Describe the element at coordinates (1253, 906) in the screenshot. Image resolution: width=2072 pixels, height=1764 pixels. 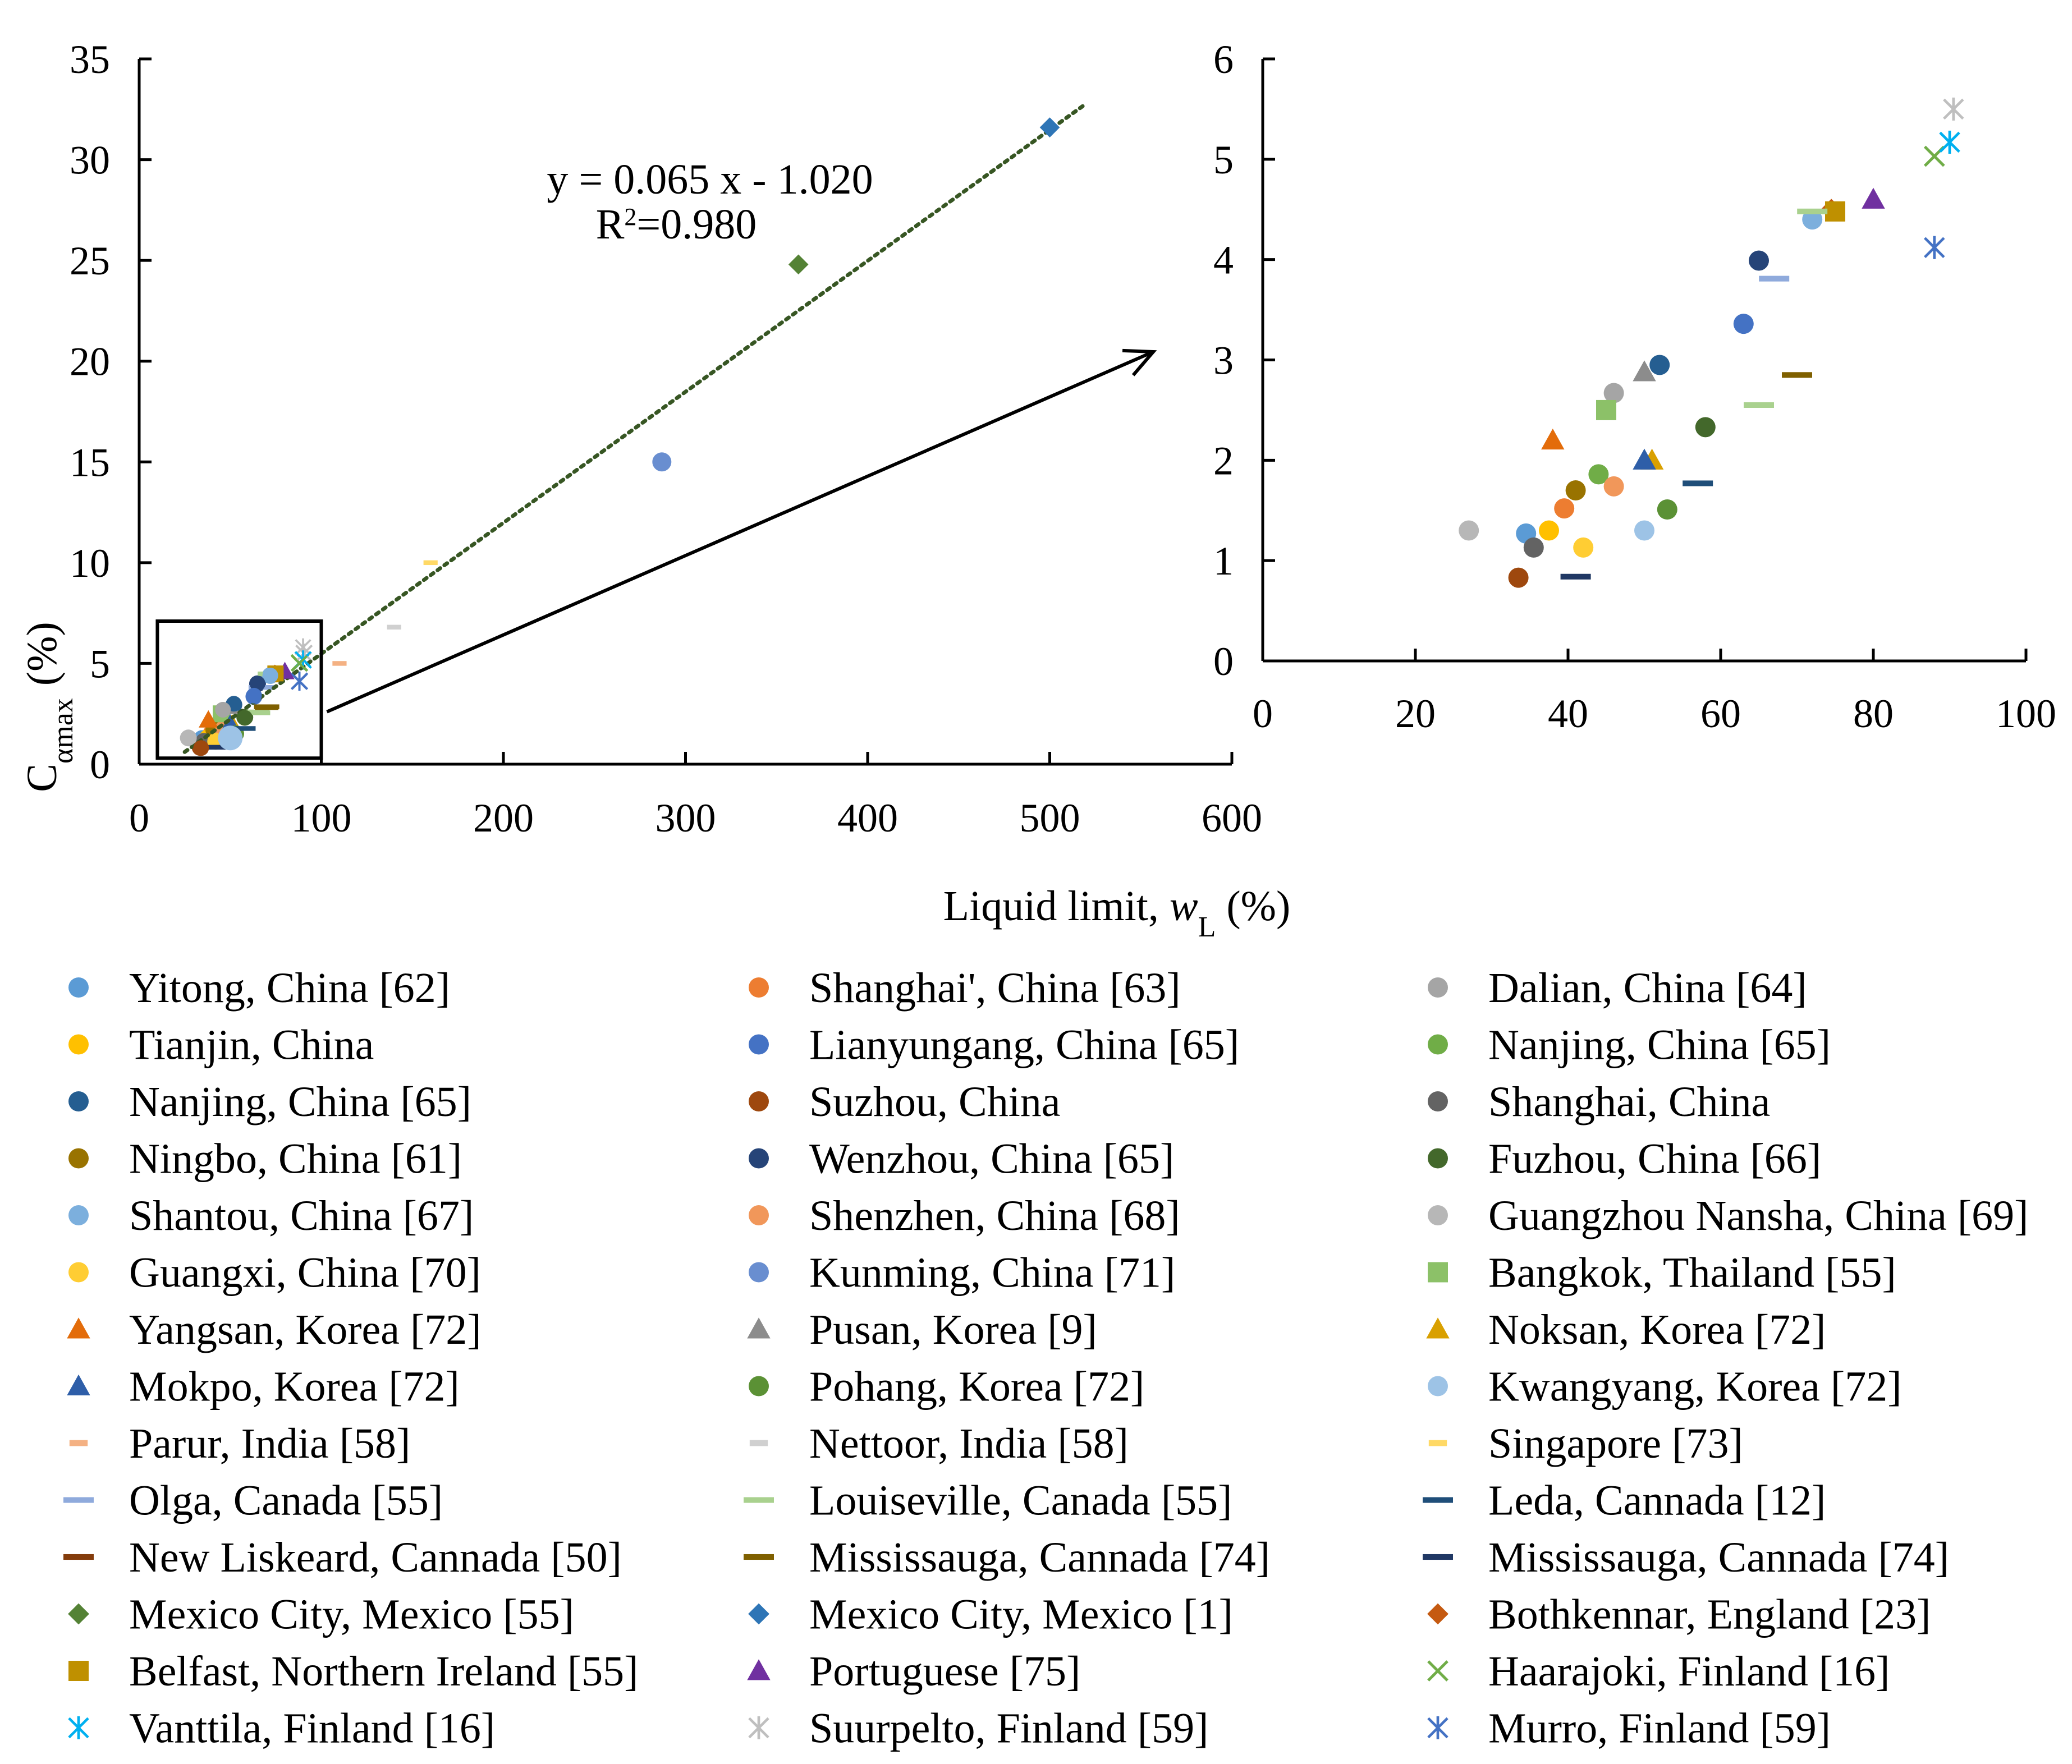
I see `x-axis-title-unit: (%)` at that location.